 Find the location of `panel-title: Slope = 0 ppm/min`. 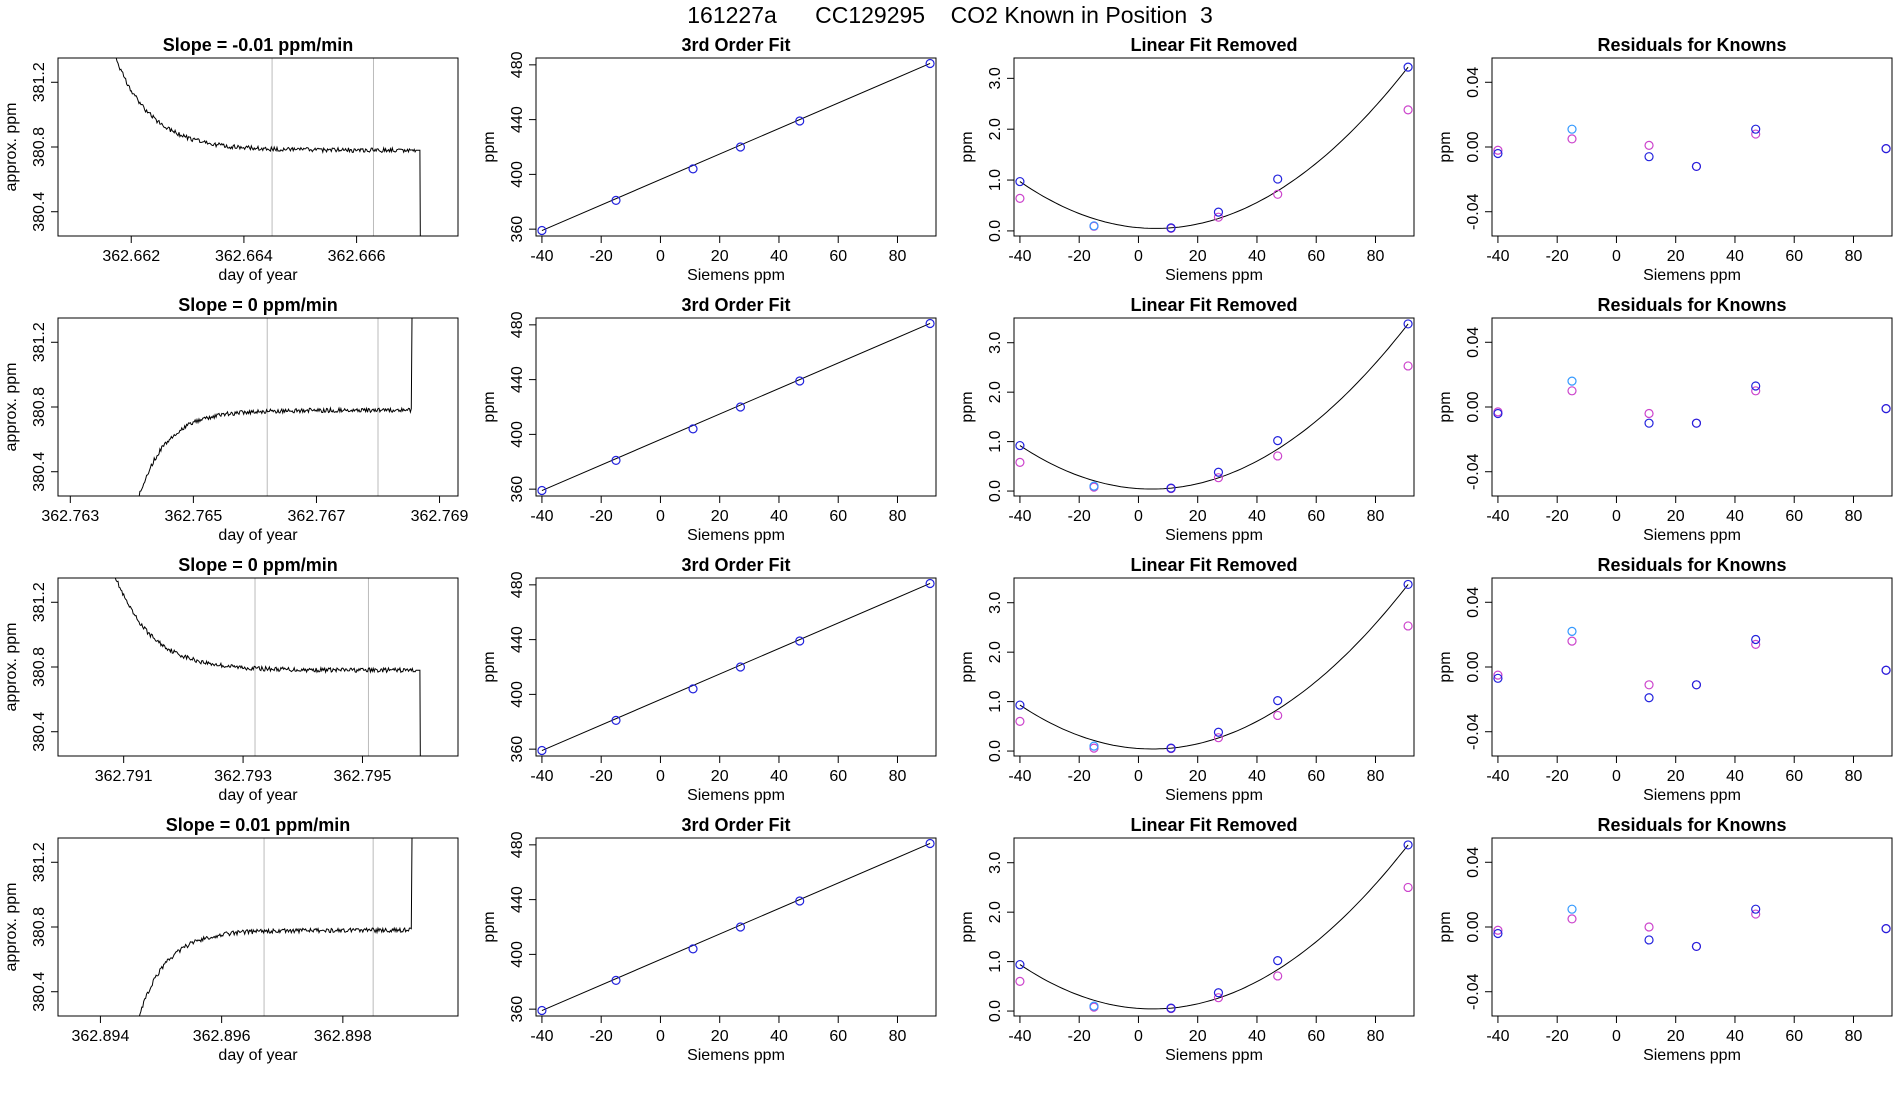

panel-title: Slope = 0 ppm/min is located at coordinates (258, 565).